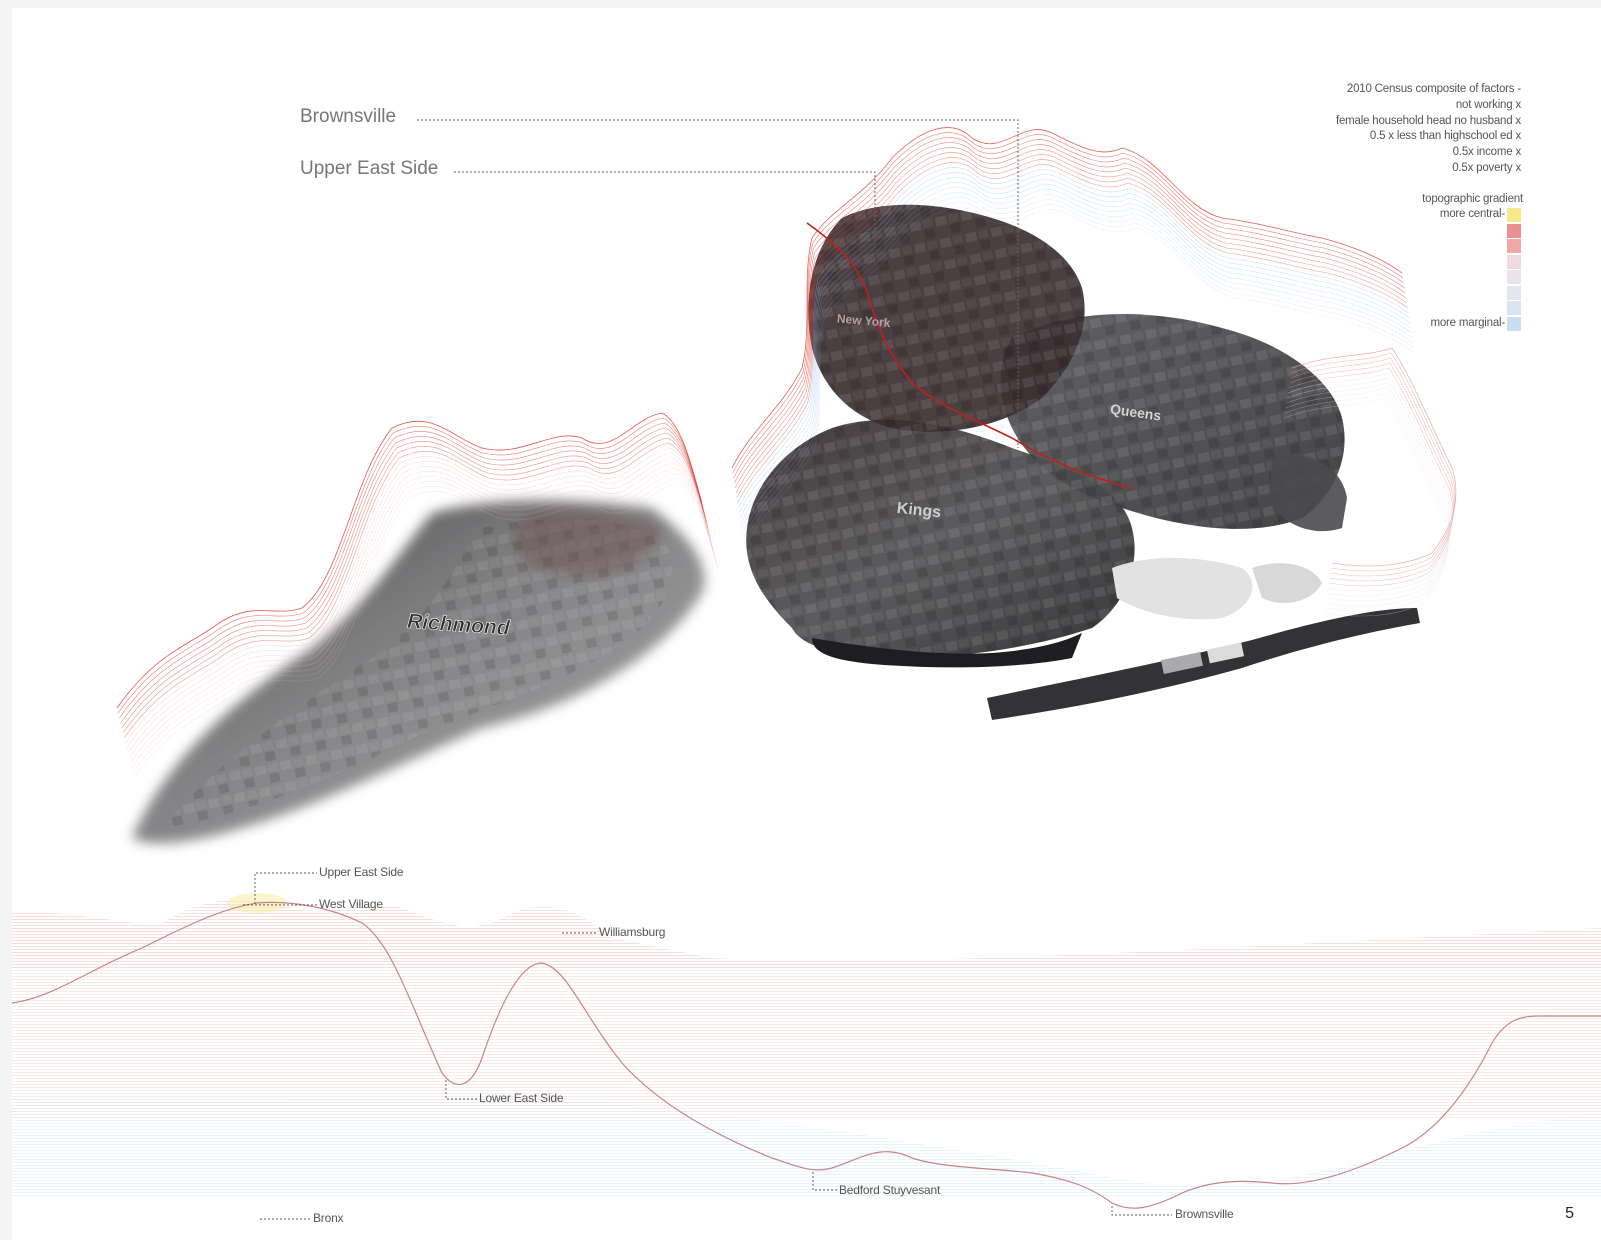 The width and height of the screenshot is (1601, 1240). Describe the element at coordinates (1467, 322) in the screenshot. I see `legend-marginal-label: more marginal-` at that location.